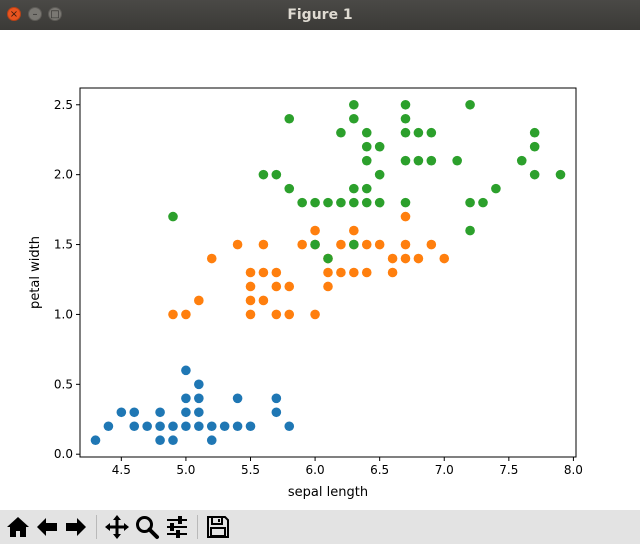 This screenshot has height=544, width=640. Describe the element at coordinates (379, 470) in the screenshot. I see `x-tick-label: 6.5` at that location.